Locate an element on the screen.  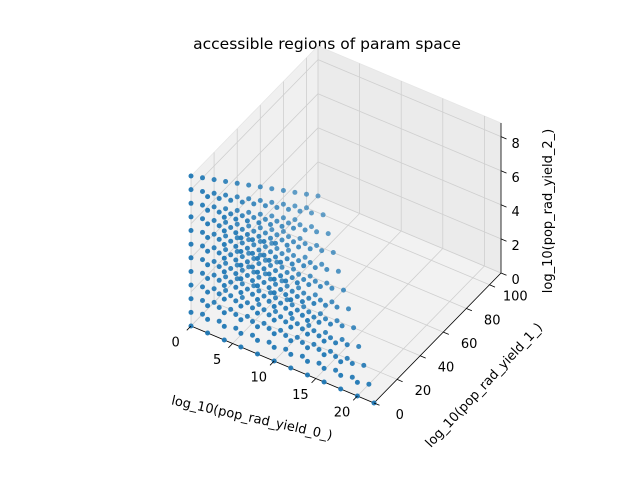
grid-line-z-back is located at coordinates (409, 234).